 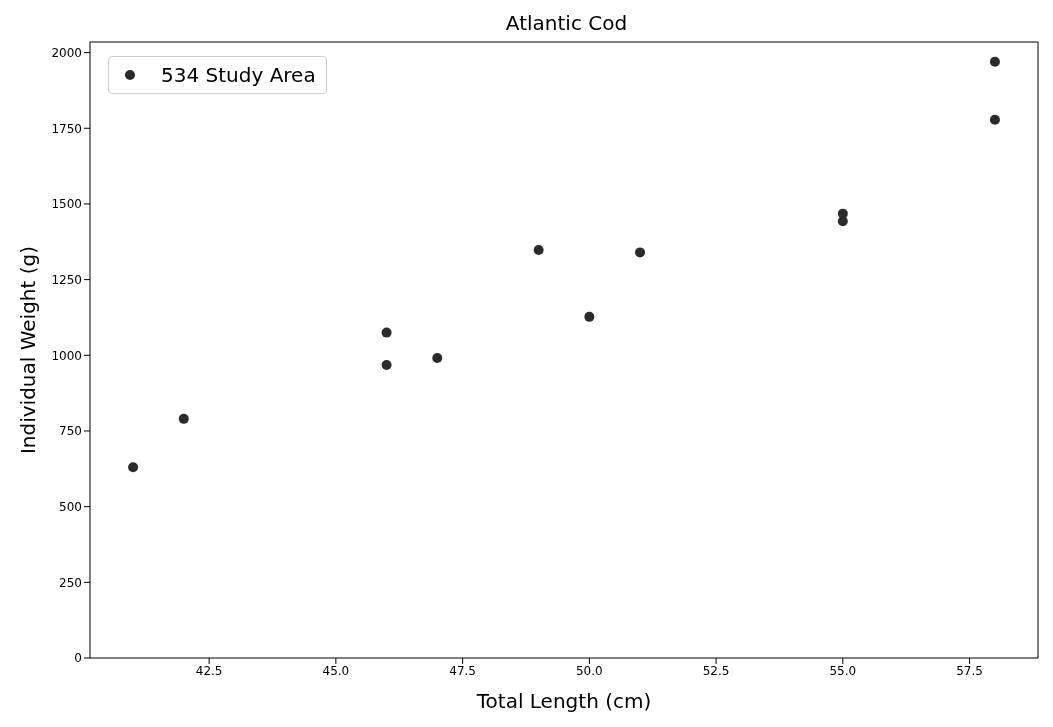 I want to click on x-tick-label: 57.5, so click(x=969, y=670).